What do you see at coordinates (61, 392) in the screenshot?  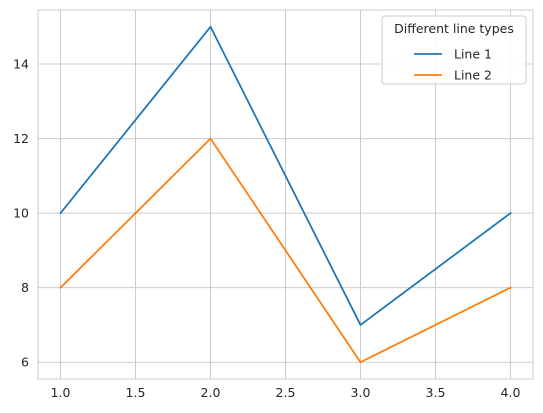 I see `x-tick-label: 1.0` at bounding box center [61, 392].